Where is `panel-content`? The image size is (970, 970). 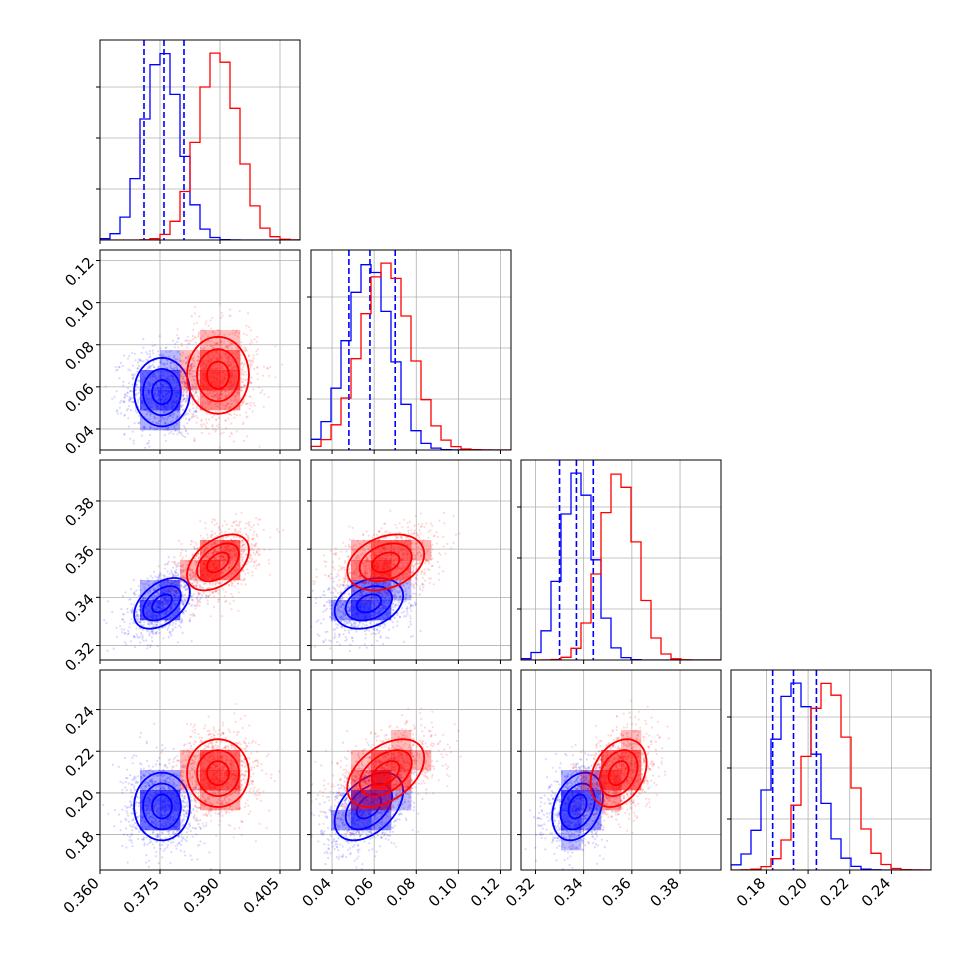
panel-content is located at coordinates (200, 140).